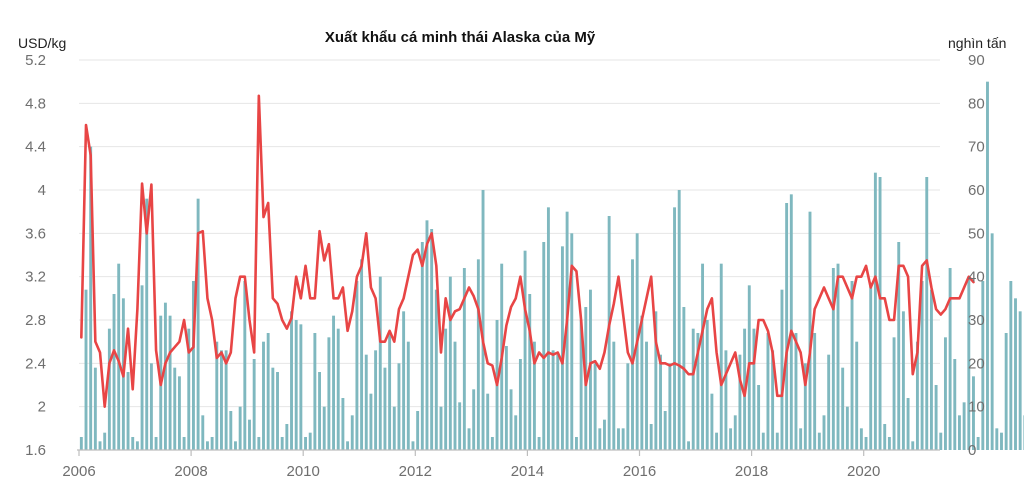 This screenshot has width=1024, height=495. I want to click on right-tick-label: 40, so click(976, 277).